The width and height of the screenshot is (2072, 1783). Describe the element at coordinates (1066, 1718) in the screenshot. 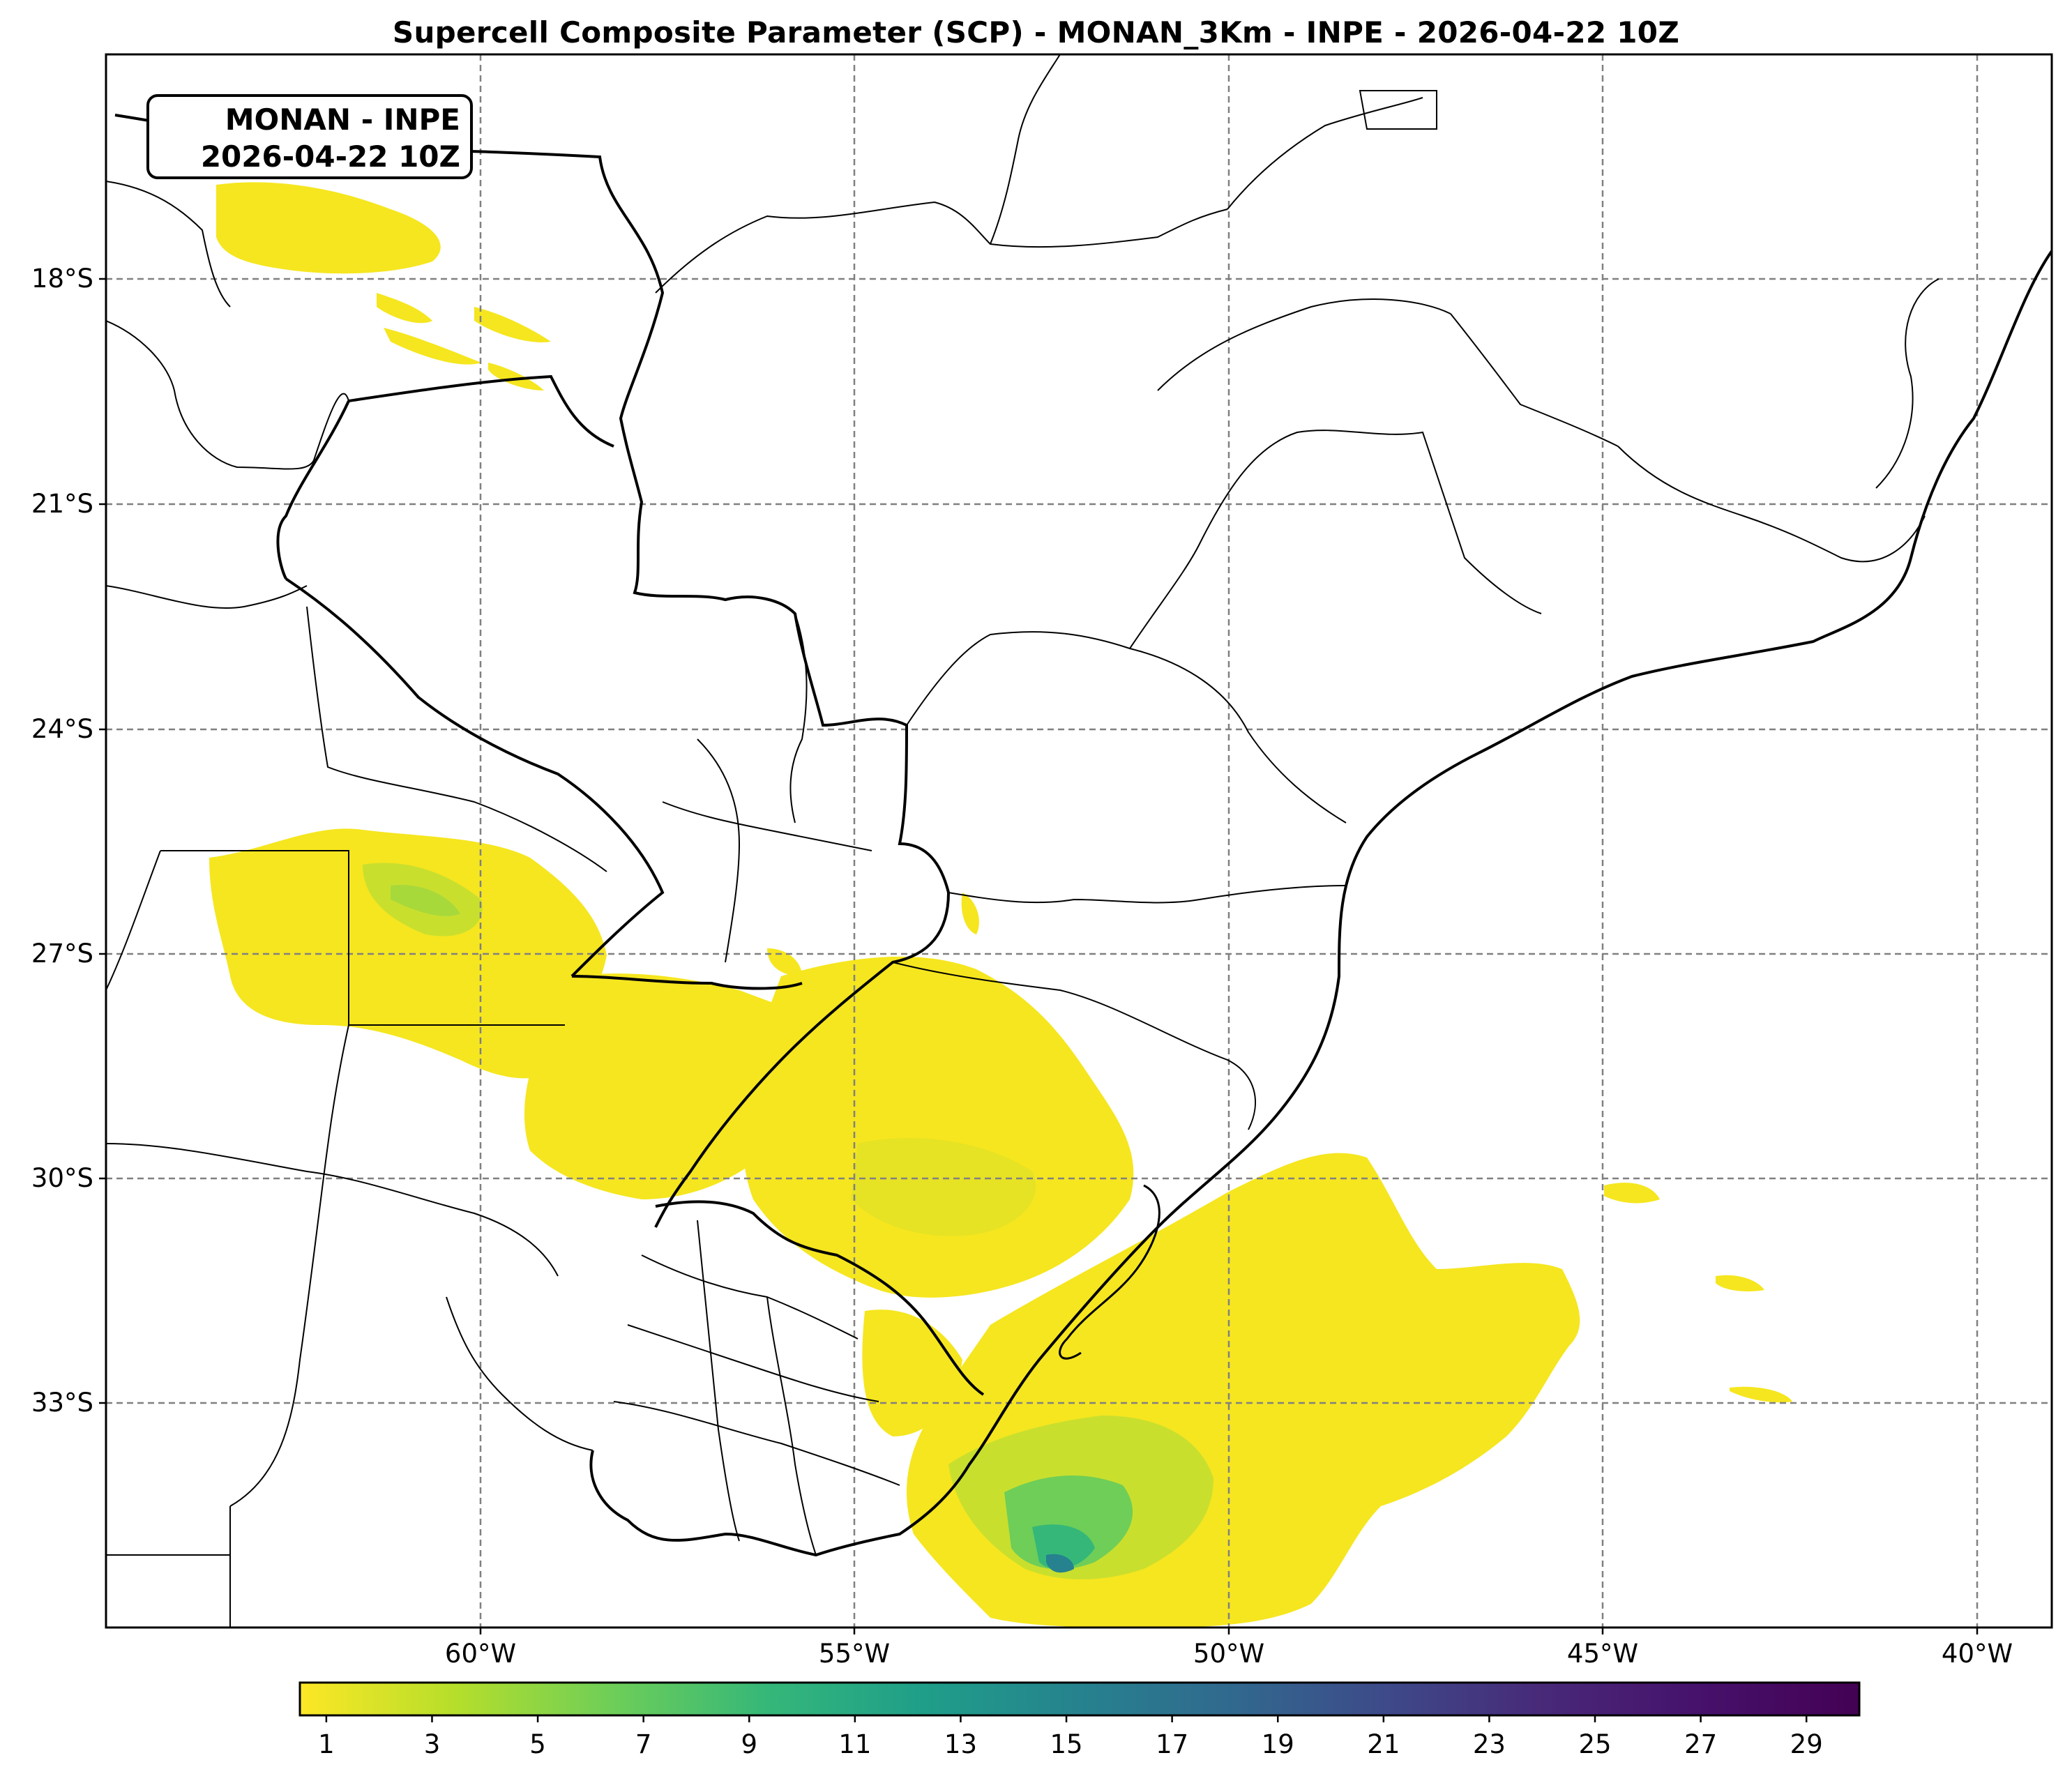

I see `colorbar-tick-marks` at that location.